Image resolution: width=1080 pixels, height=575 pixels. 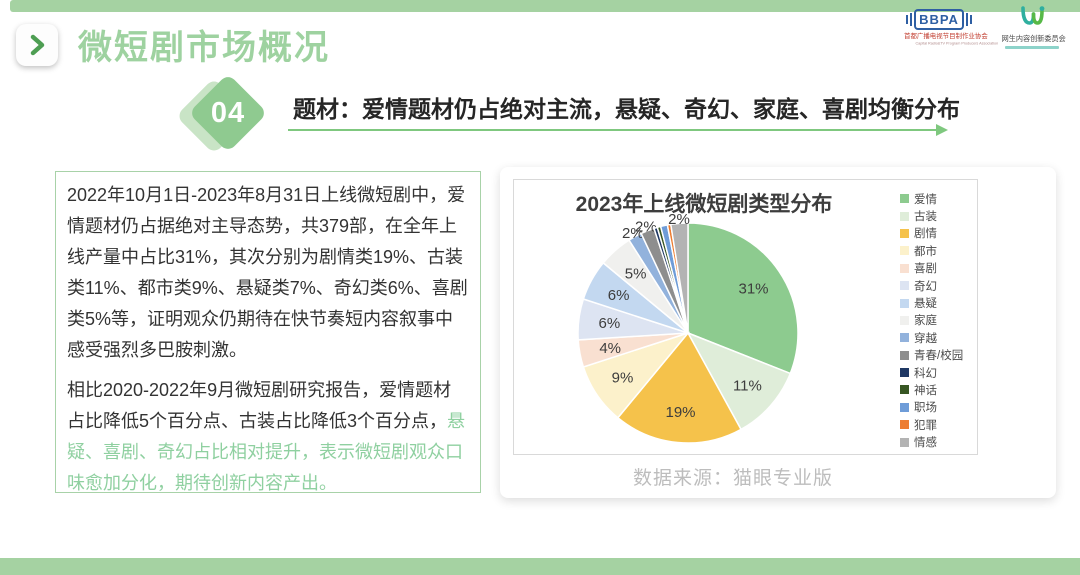 What do you see at coordinates (228, 112) in the screenshot?
I see `section-number: 04` at bounding box center [228, 112].